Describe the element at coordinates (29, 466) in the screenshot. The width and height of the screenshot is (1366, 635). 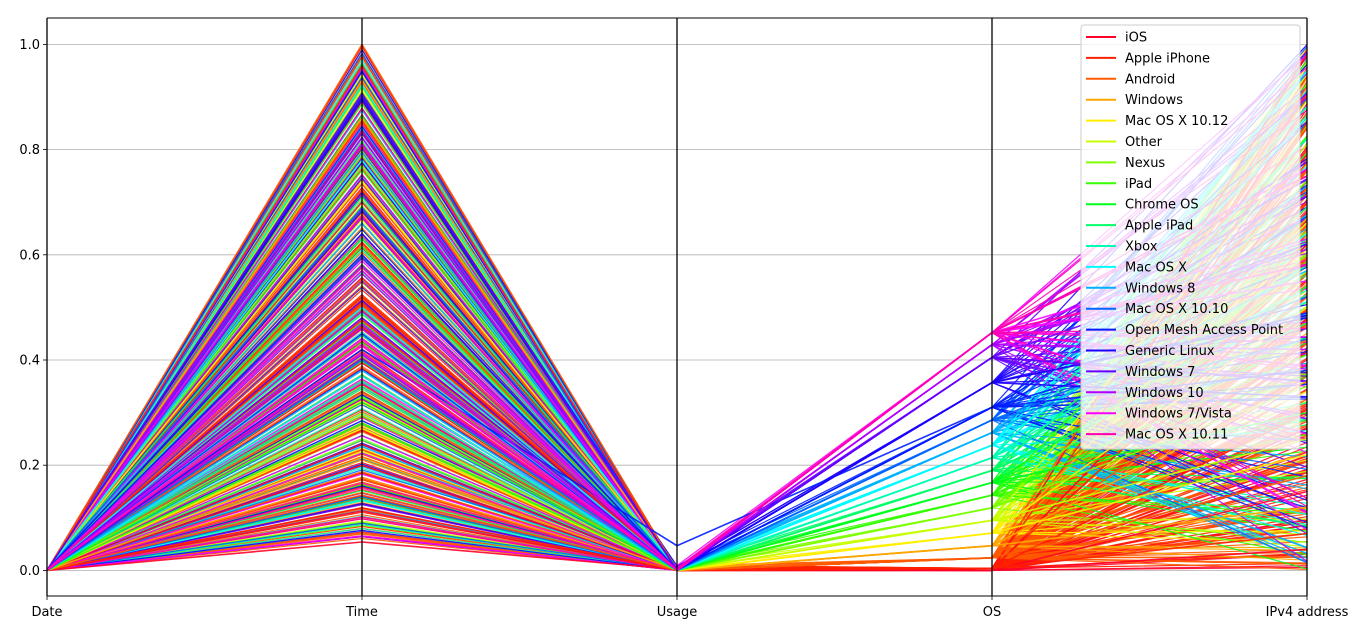
I see `y-tick-label: 0.2` at that location.